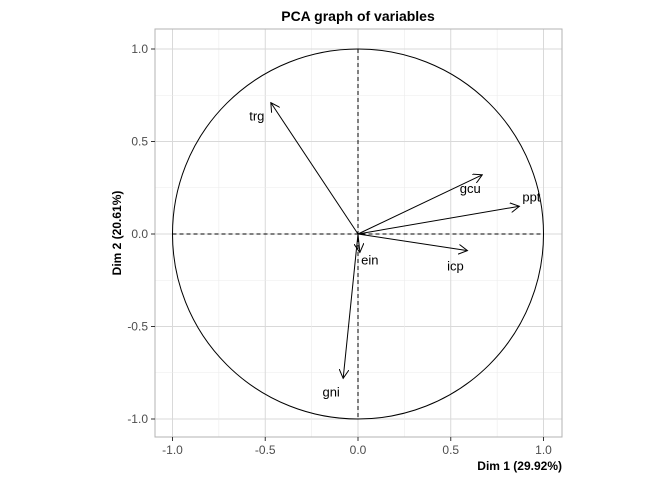 This screenshot has width=672, height=485. What do you see at coordinates (315, 169) in the screenshot?
I see `arrow-trg` at bounding box center [315, 169].